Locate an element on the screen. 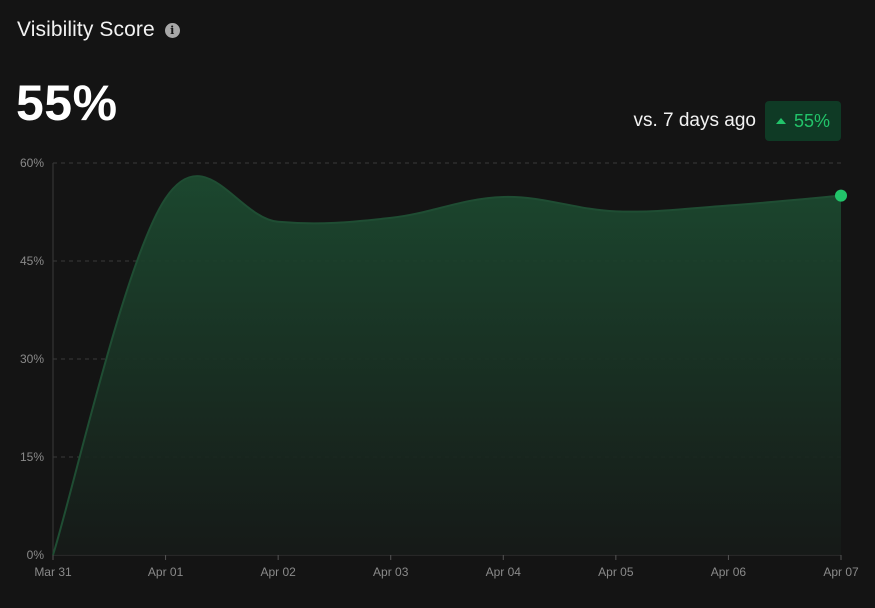 Image resolution: width=875 pixels, height=608 pixels. x-tick-label: Apr 07 is located at coordinates (841, 572).